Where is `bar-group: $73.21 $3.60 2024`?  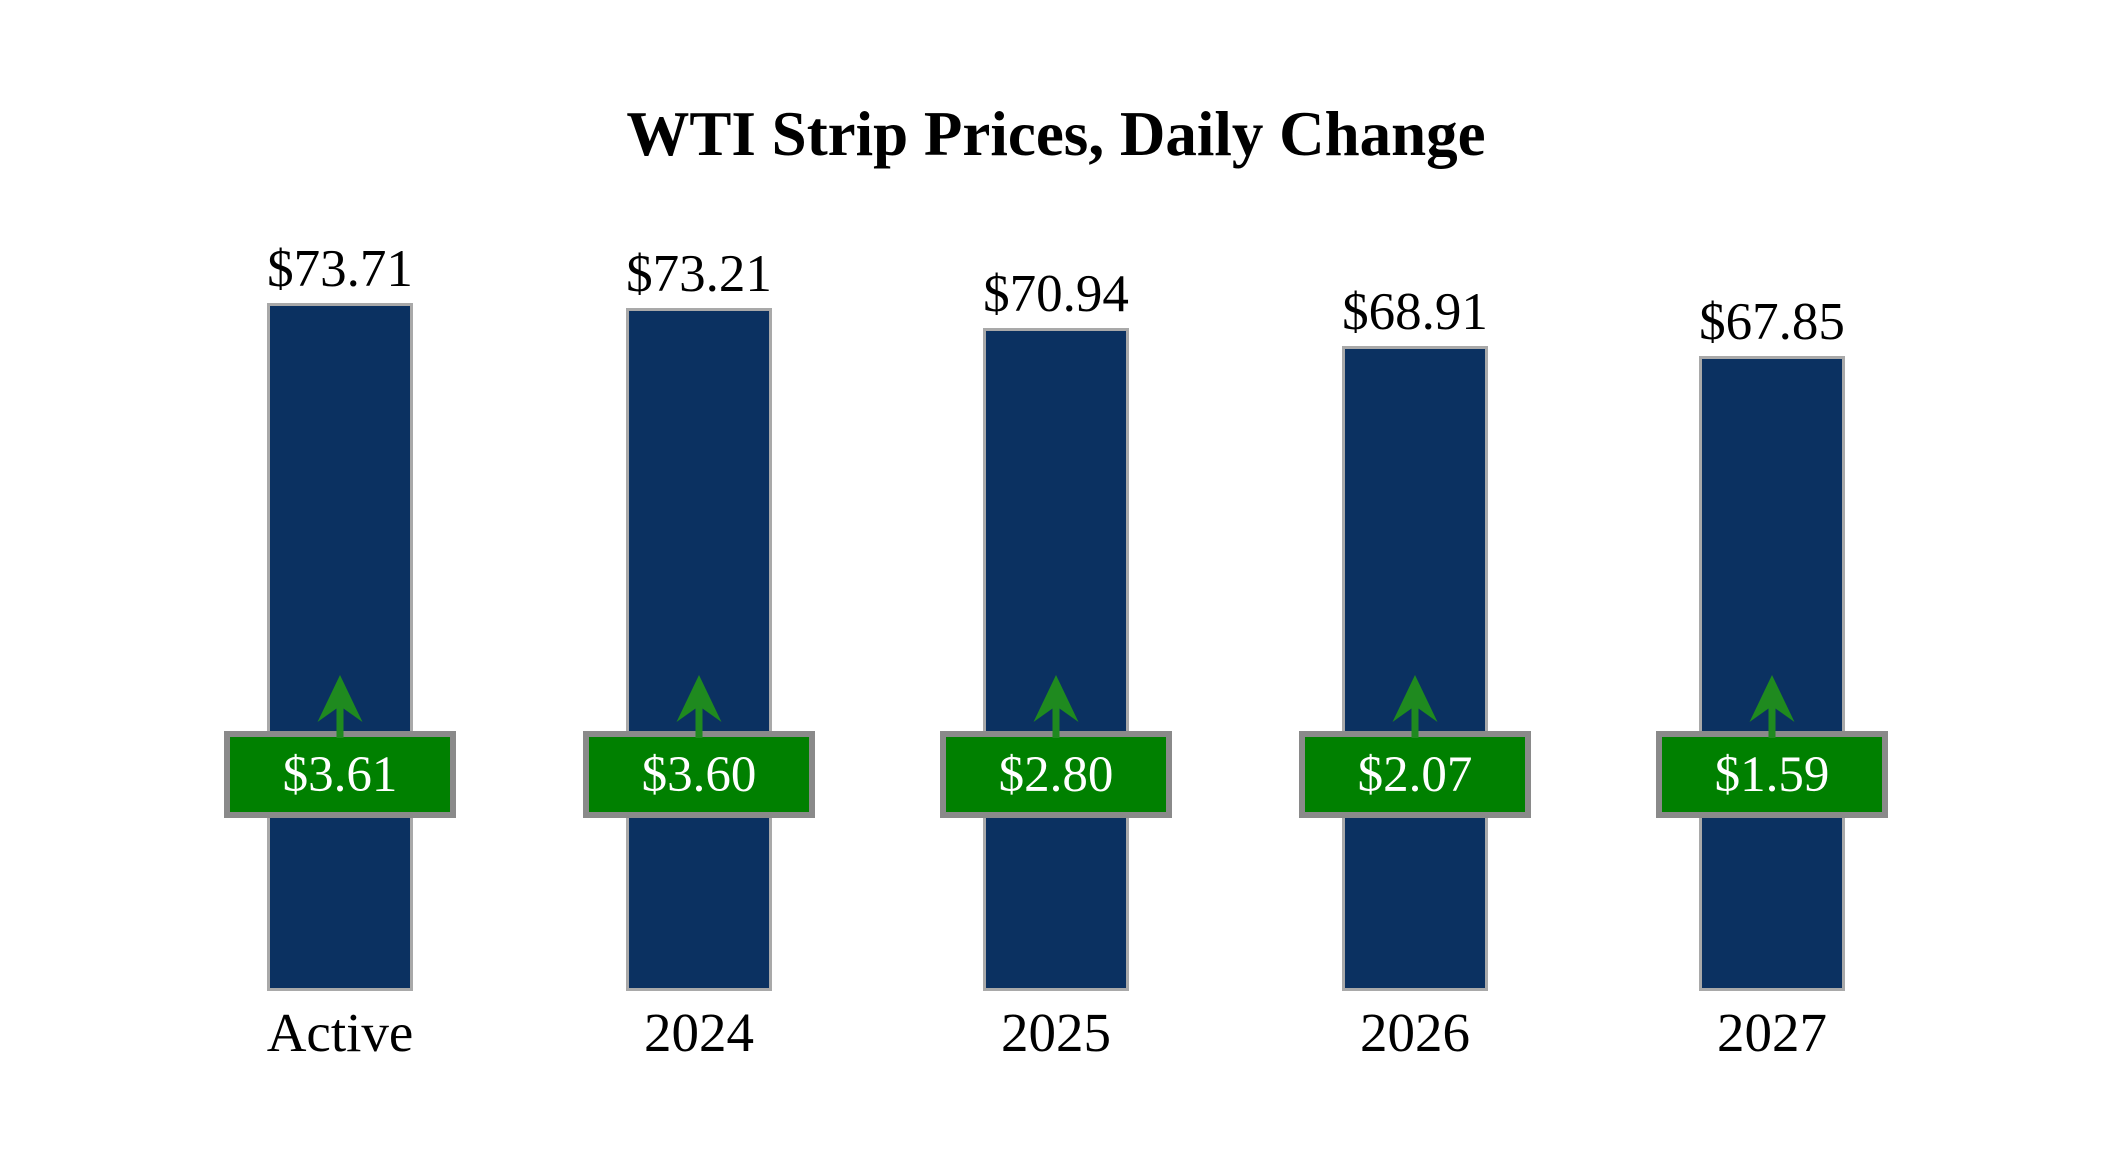 bar-group: $73.21 $3.60 2024 is located at coordinates (699, 576).